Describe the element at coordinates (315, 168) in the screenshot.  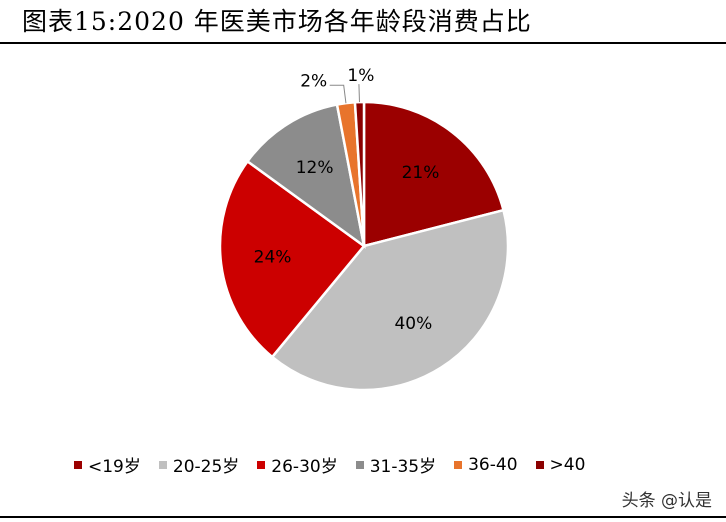
I see `slice-data-label: 12%` at that location.